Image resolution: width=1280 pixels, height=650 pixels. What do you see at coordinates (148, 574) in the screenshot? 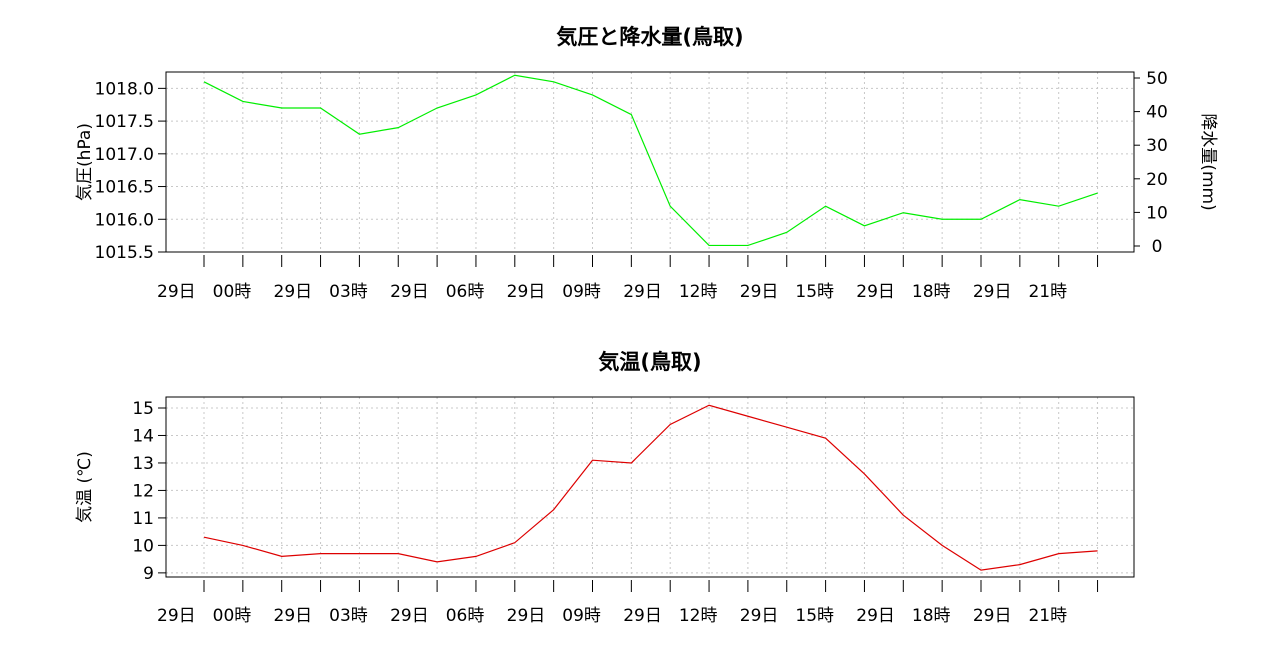
I see `y-tick-label: 9` at bounding box center [148, 574].